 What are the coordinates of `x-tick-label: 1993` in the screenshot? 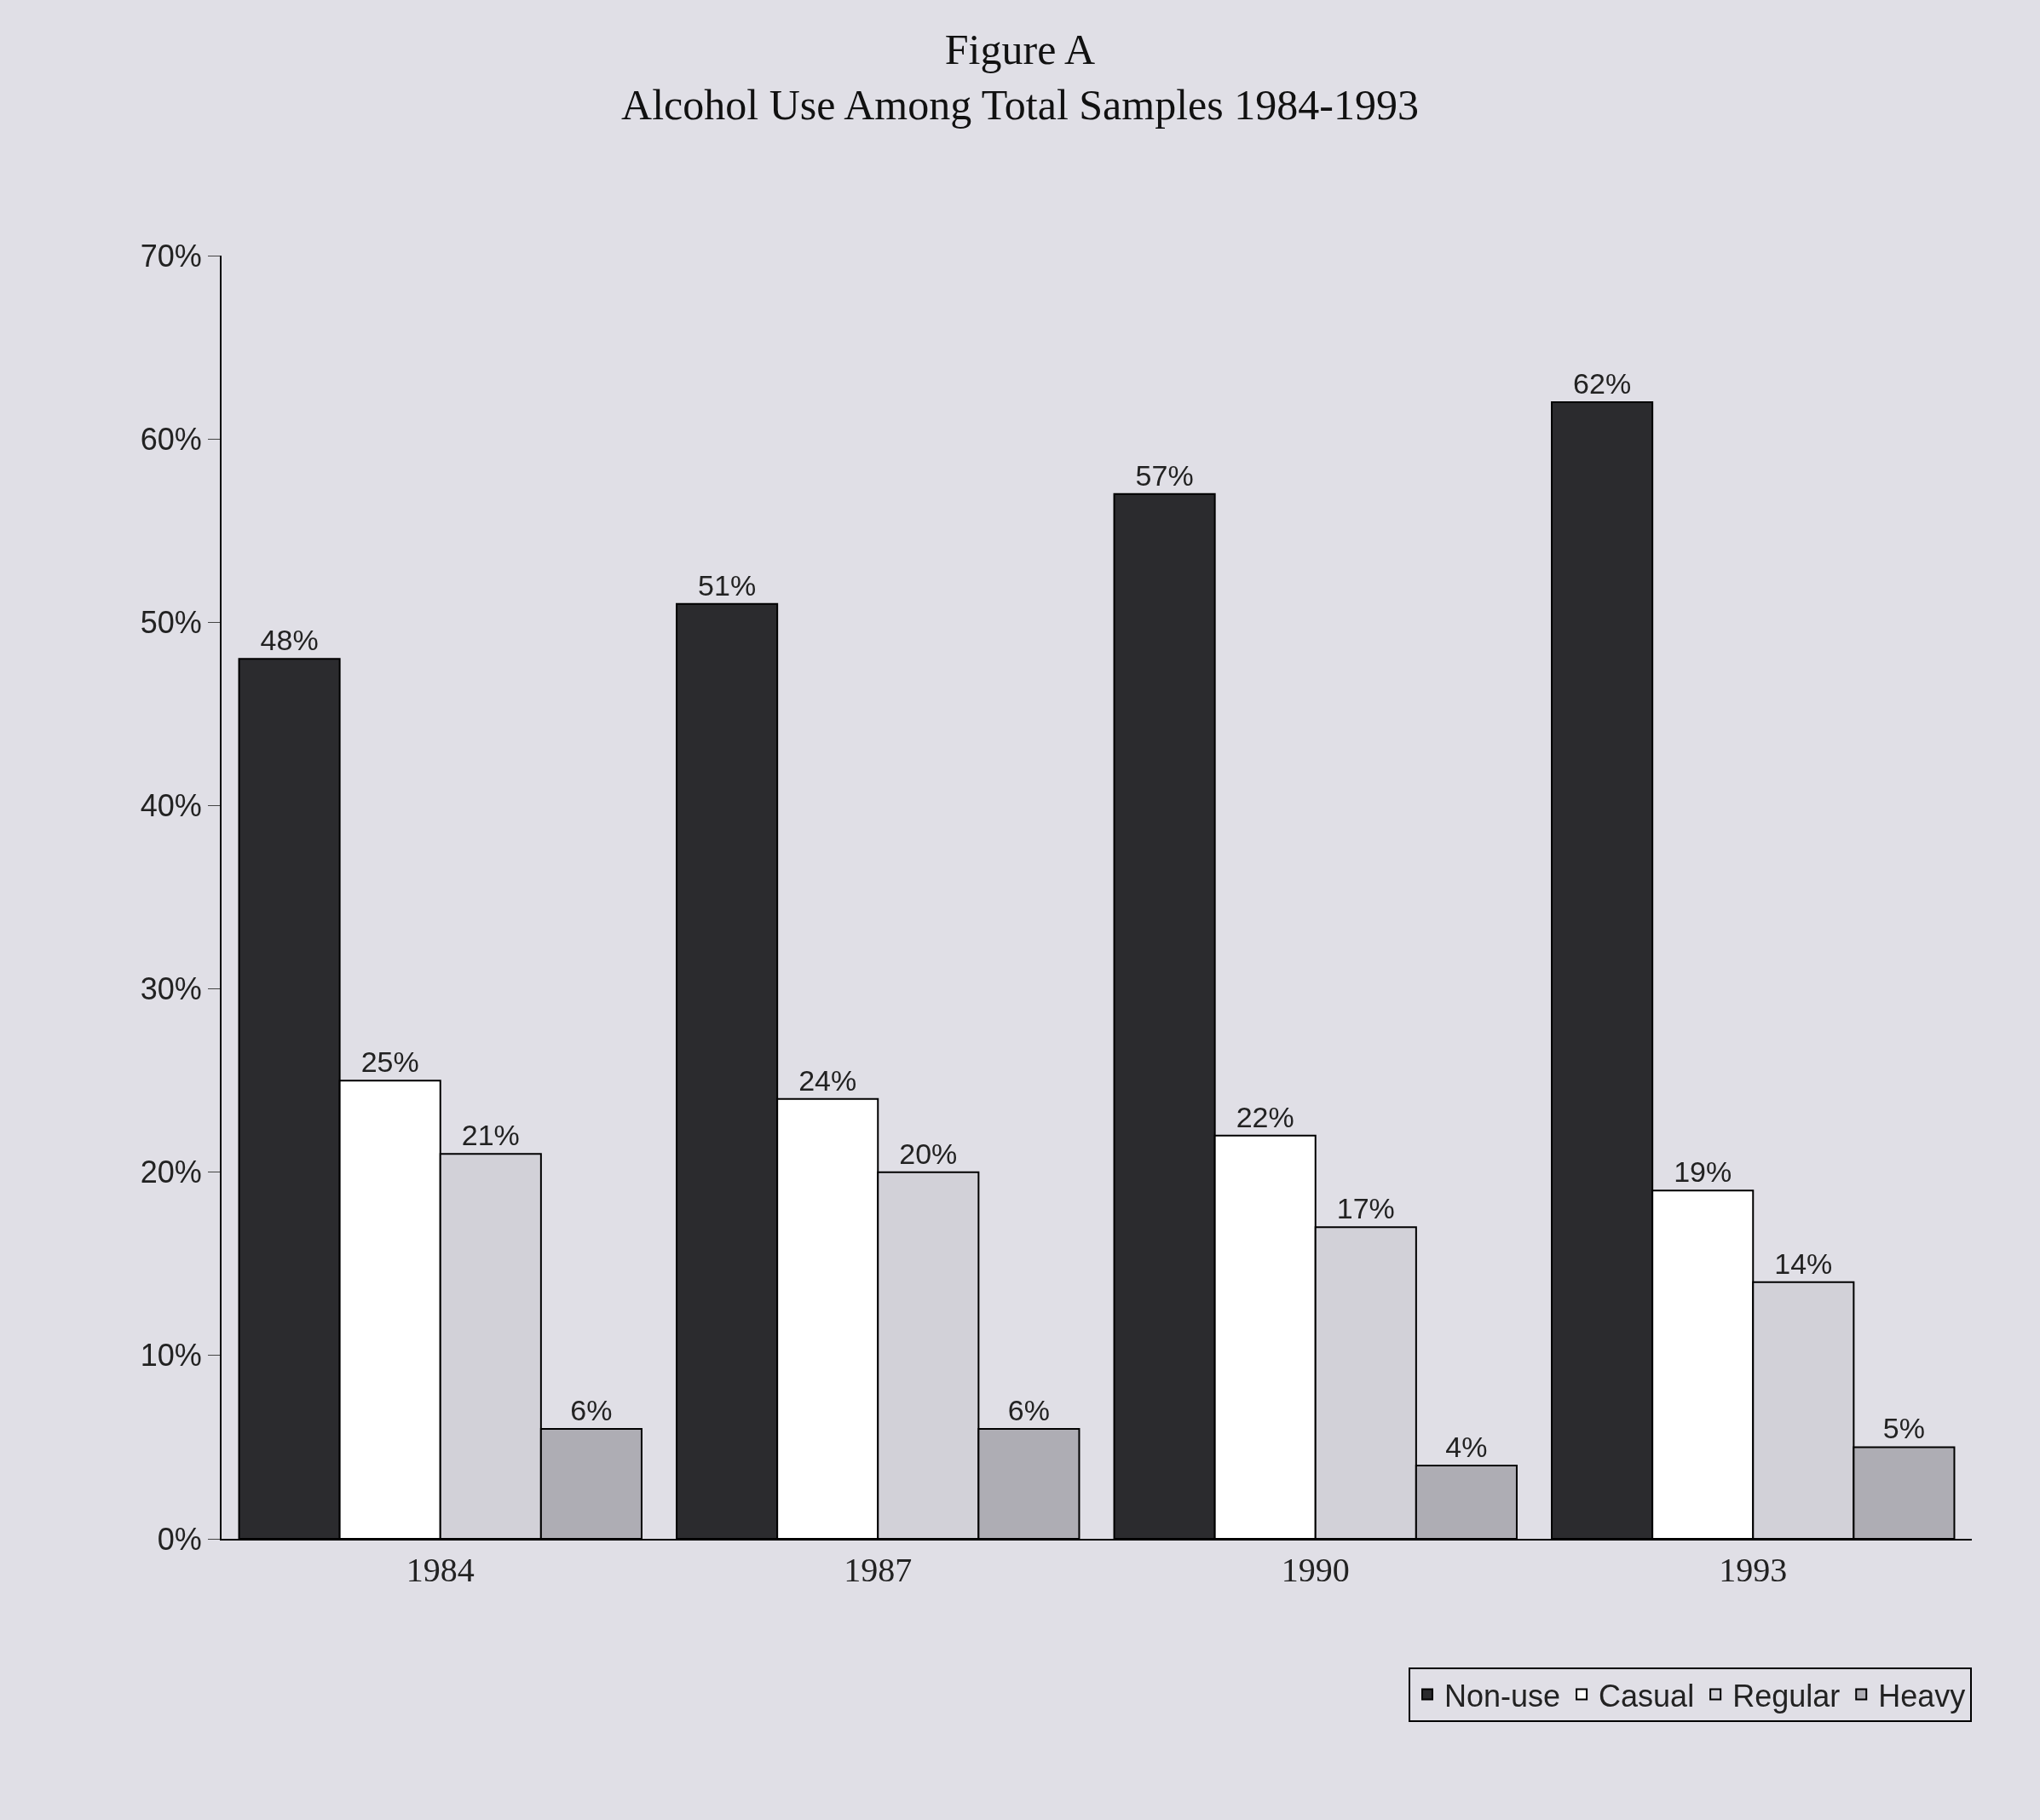 It's located at (1754, 1570).